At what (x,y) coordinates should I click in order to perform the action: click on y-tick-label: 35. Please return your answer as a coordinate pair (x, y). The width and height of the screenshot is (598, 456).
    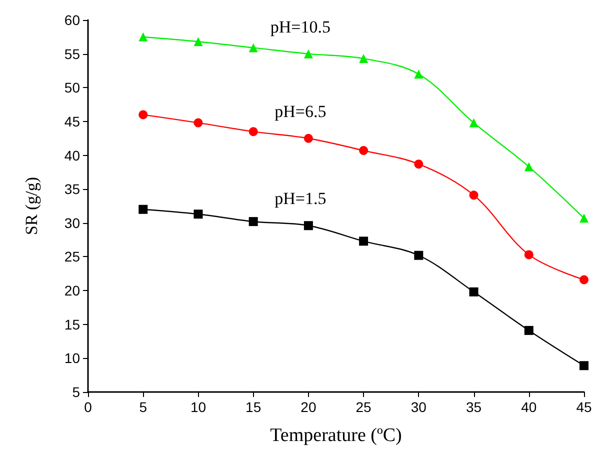
    Looking at the image, I should click on (72, 189).